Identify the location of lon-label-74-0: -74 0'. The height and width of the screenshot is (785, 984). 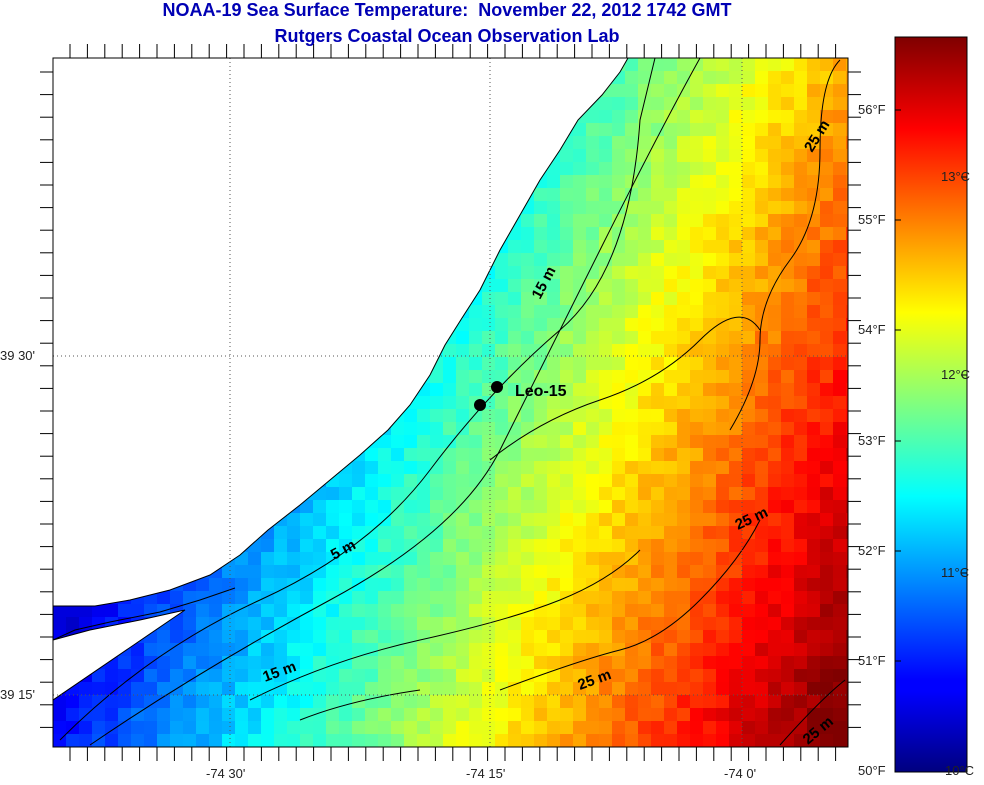
(740, 773).